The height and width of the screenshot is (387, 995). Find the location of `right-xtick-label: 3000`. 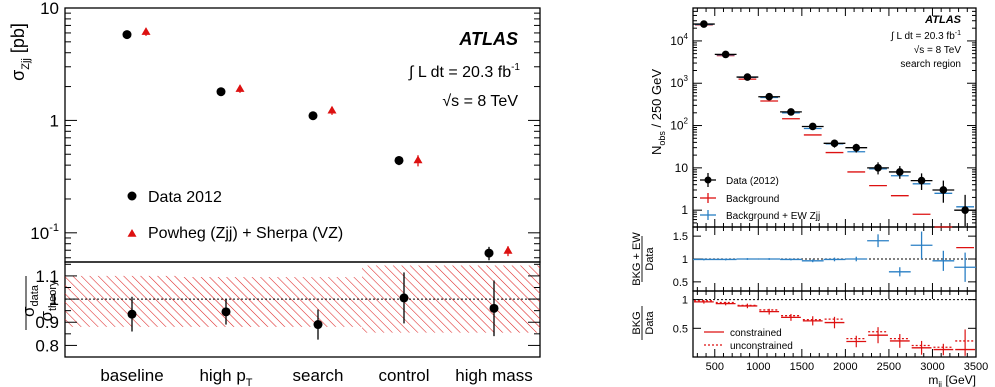

right-xtick-label: 3000 is located at coordinates (932, 367).